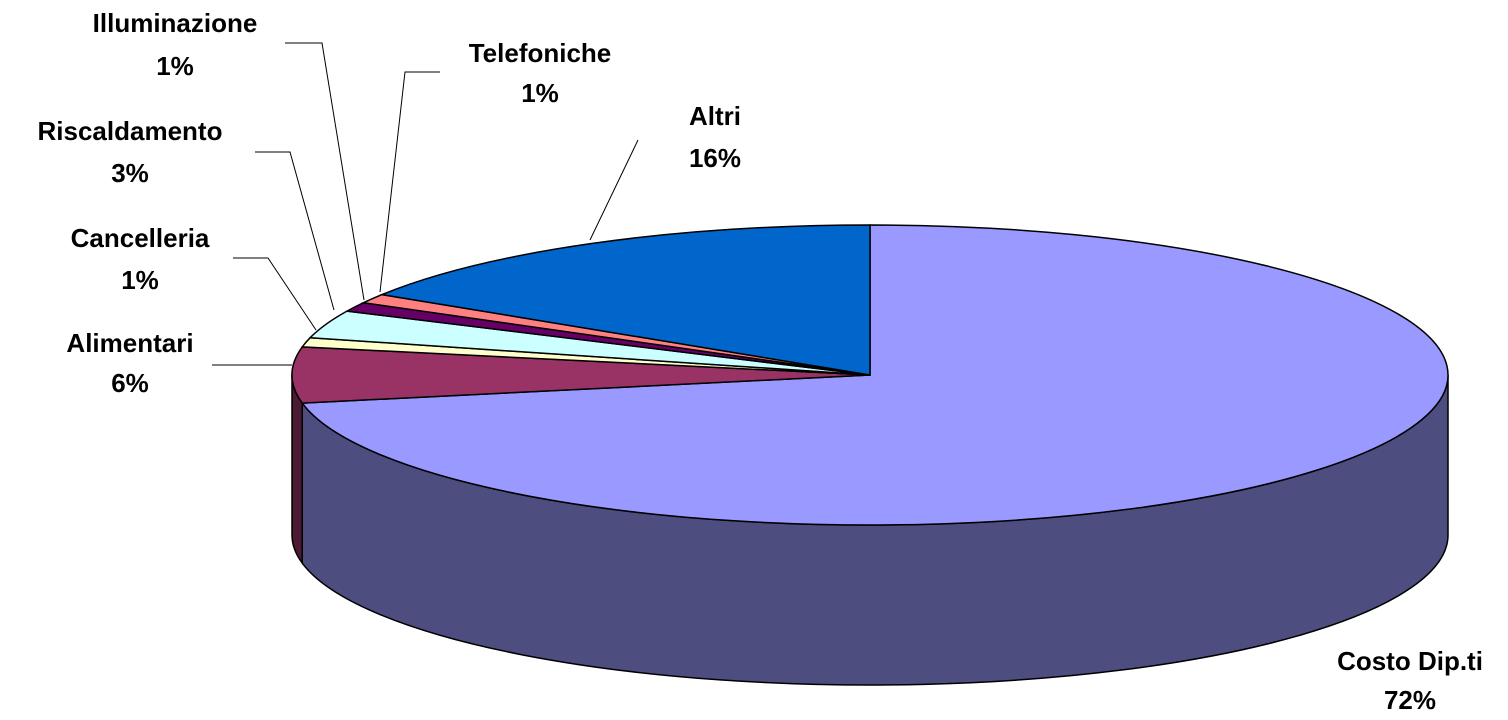 This screenshot has height=720, width=1508. What do you see at coordinates (140, 238) in the screenshot?
I see `slice-label: Cancelleria` at bounding box center [140, 238].